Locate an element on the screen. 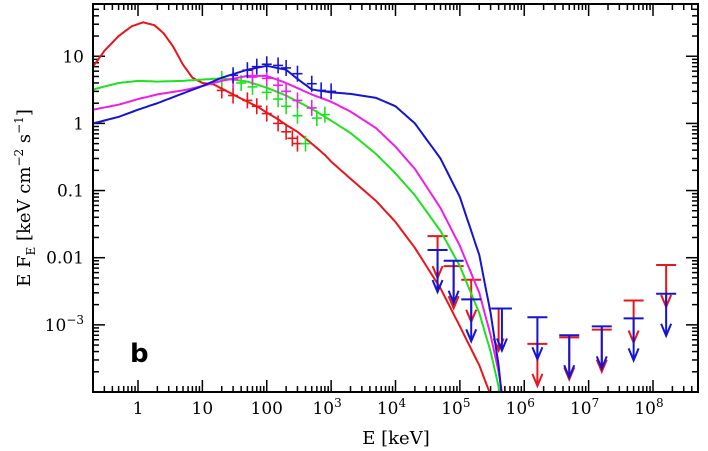 The image size is (708, 451). x-tick-label: 10⁴ is located at coordinates (392, 407).